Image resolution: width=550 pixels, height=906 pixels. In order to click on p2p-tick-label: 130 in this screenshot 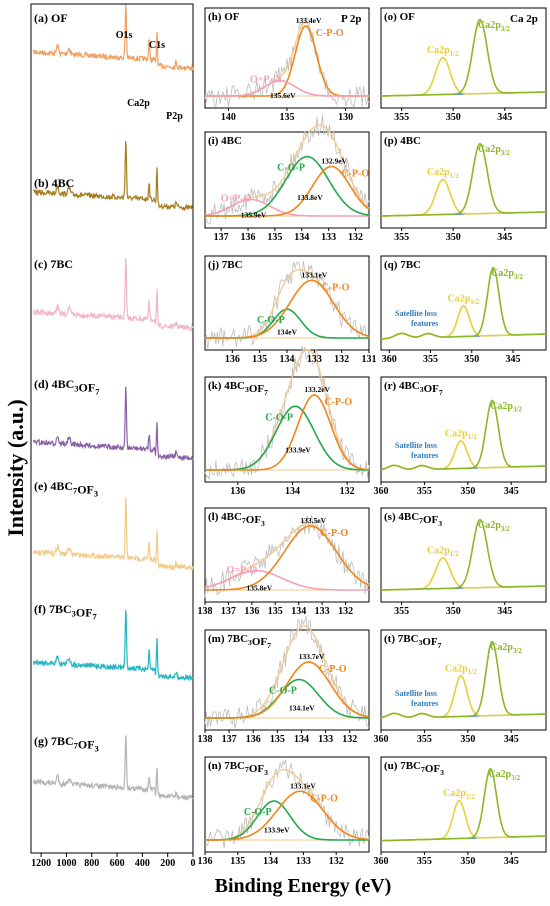, I will do `click(345, 117)`.